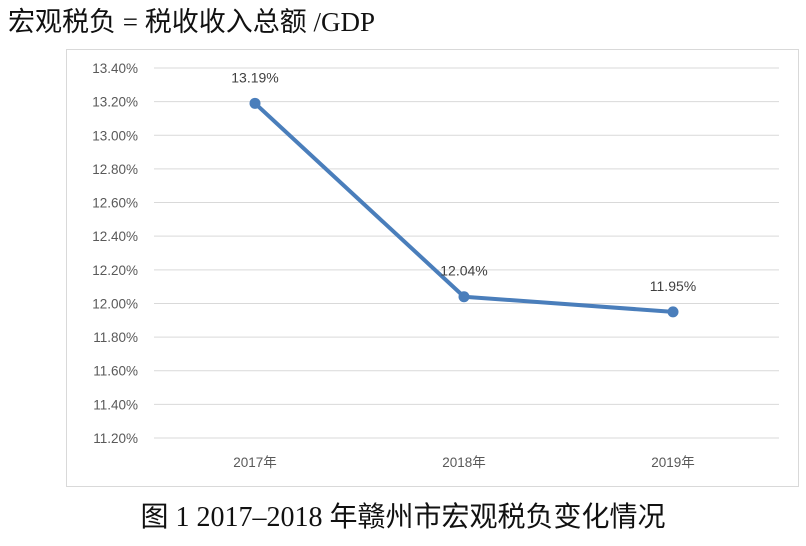 Image resolution: width=806 pixels, height=546 pixels. What do you see at coordinates (255, 462) in the screenshot?
I see `x-tick-label: 2017年` at bounding box center [255, 462].